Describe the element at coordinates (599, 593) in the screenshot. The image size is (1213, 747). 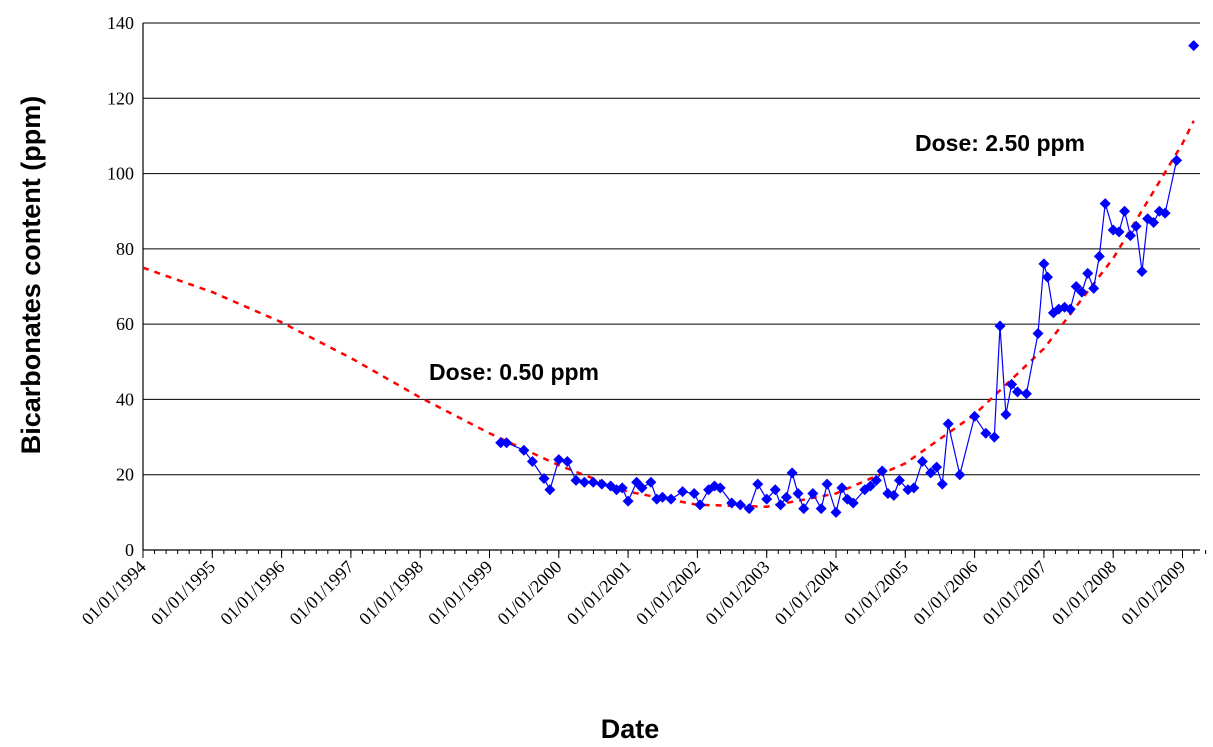
I see `x-tick-label: 01/01/2001` at that location.